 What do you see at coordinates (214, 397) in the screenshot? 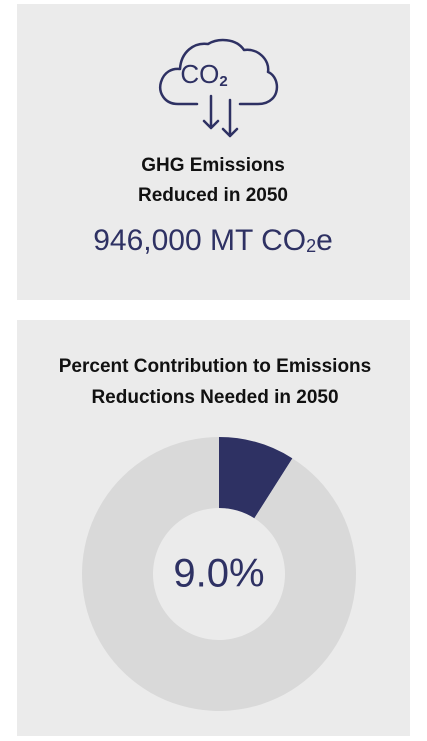
I see `chart-title-line: Reductions Needed in 2050` at bounding box center [214, 397].